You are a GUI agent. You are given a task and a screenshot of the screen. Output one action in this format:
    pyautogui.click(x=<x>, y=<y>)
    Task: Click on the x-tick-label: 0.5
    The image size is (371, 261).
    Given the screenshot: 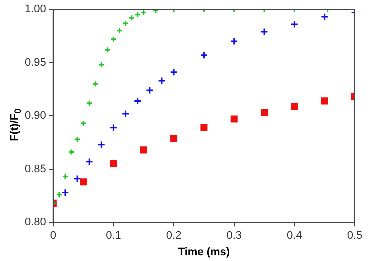 What is the action you would take?
    pyautogui.click(x=355, y=236)
    